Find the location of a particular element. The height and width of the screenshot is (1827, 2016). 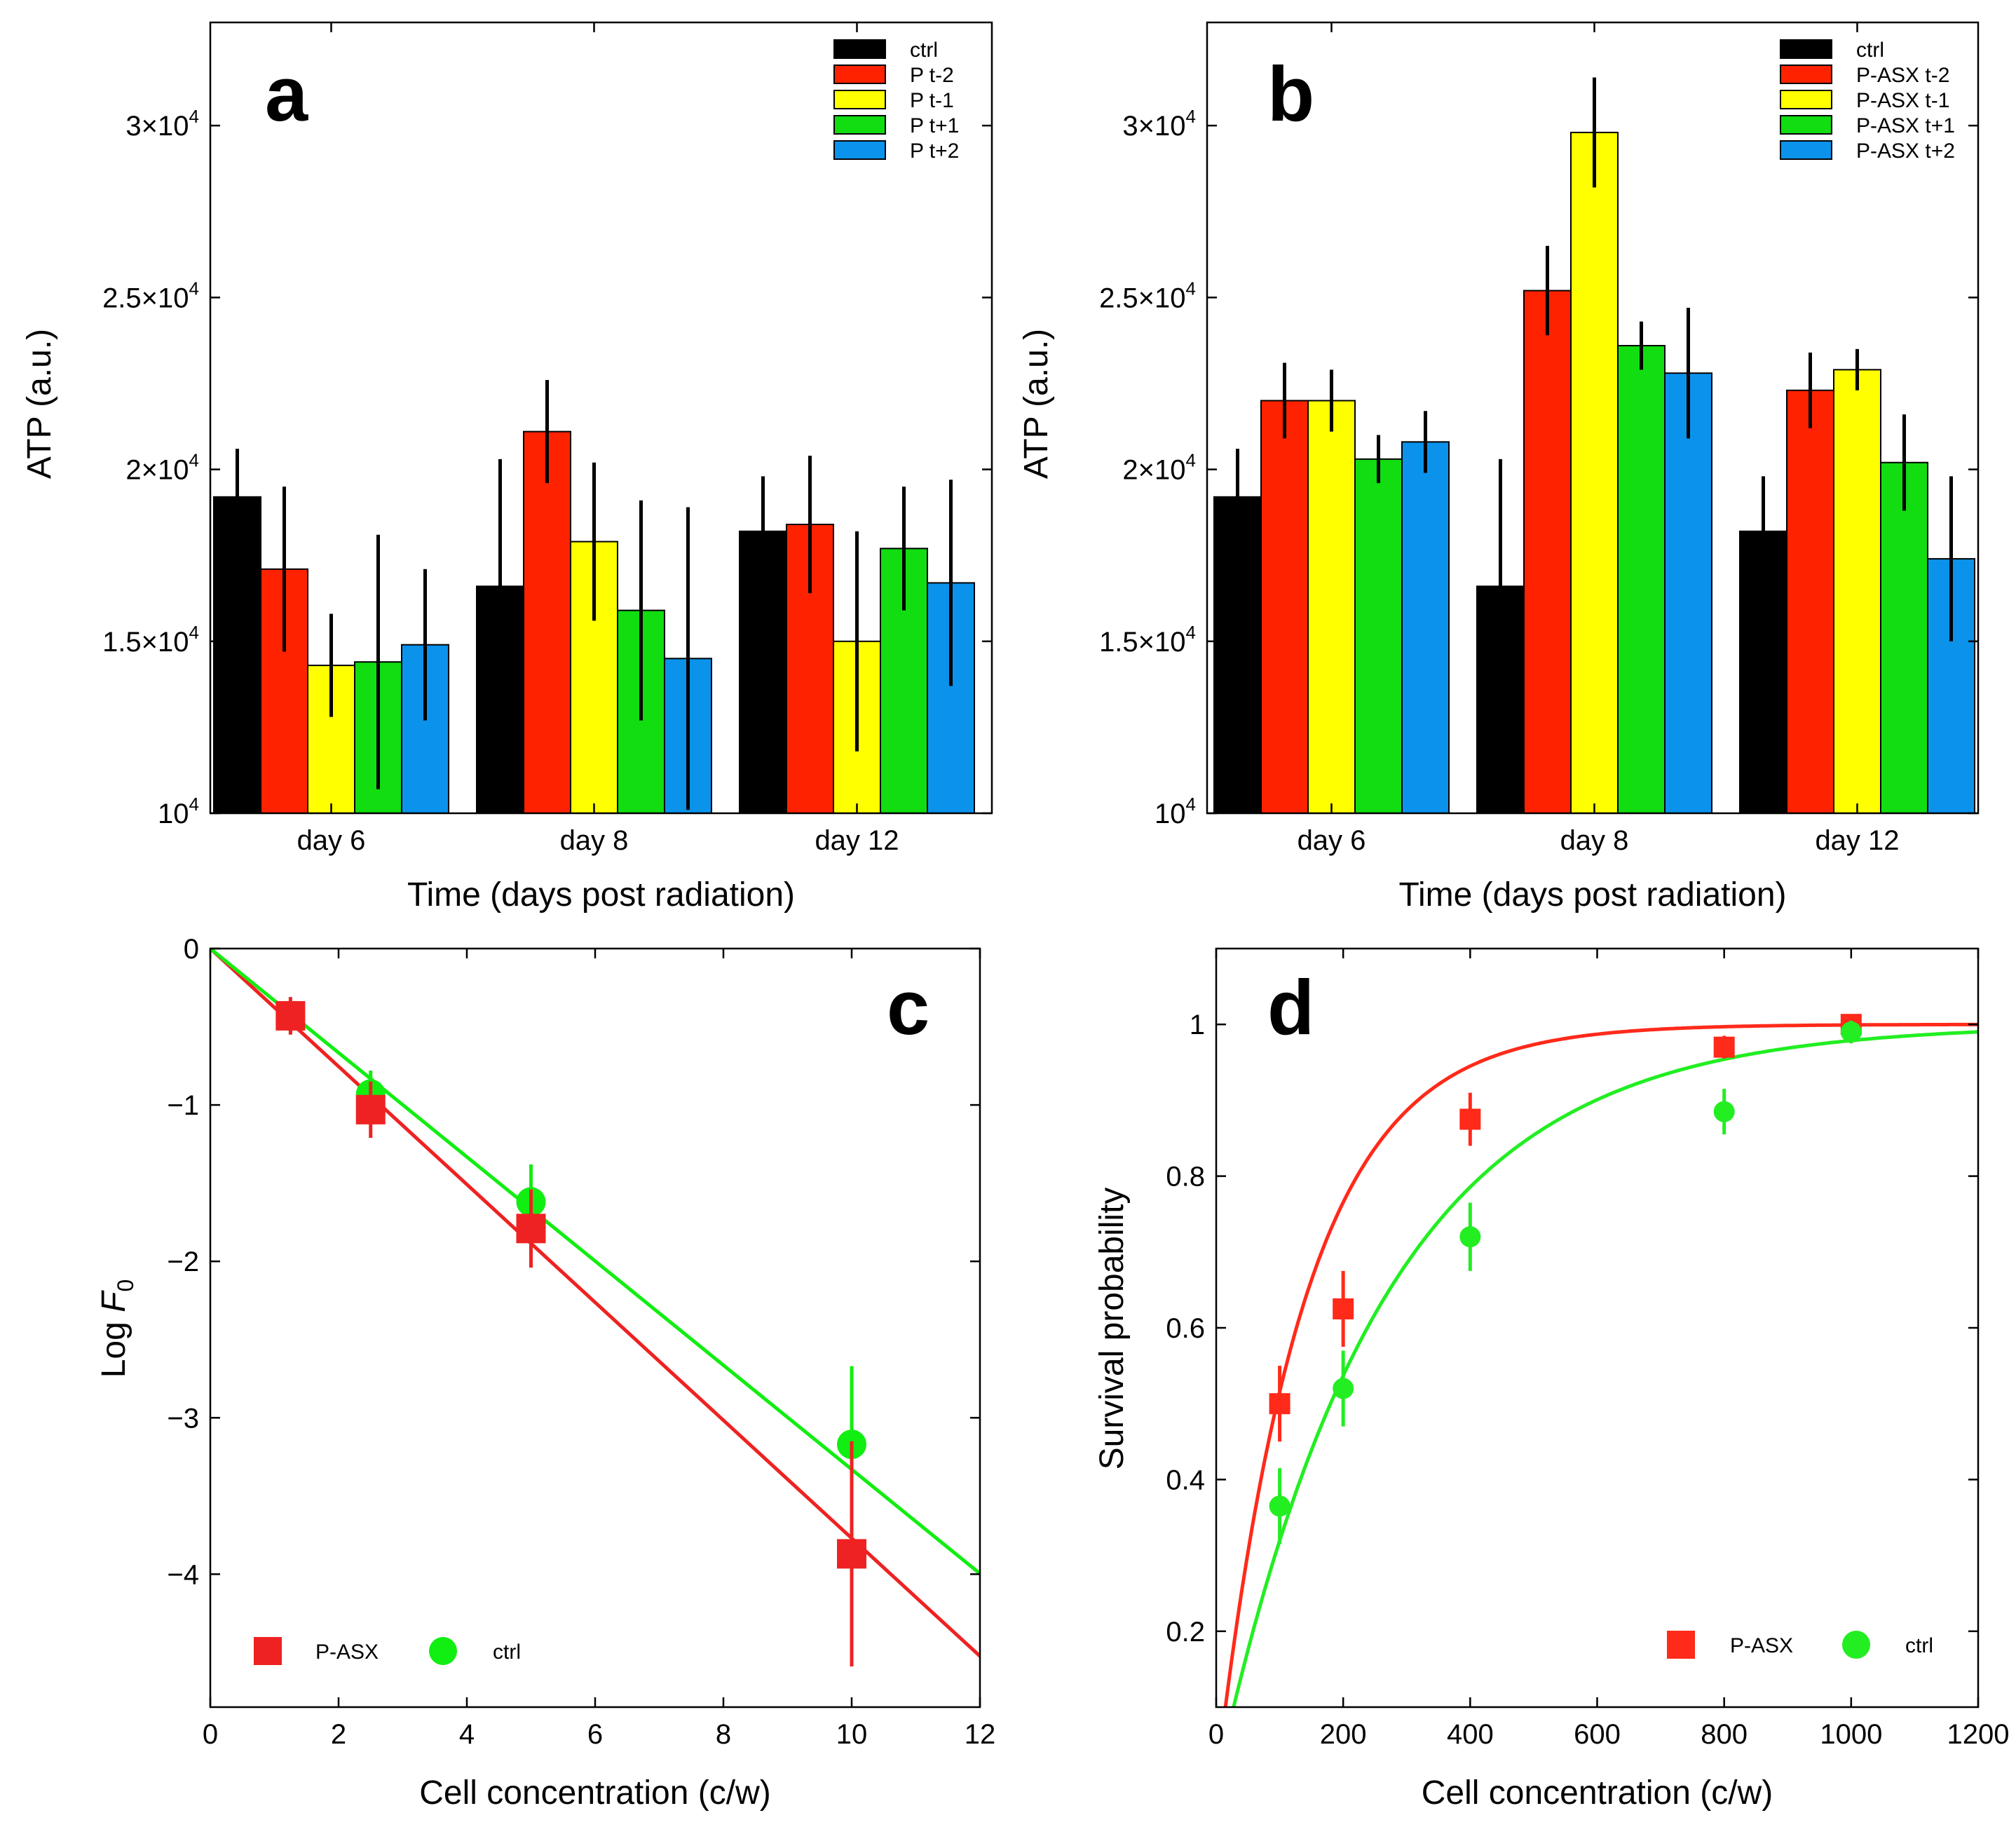

y-tick-label-a-0: 104 is located at coordinates (179, 812).